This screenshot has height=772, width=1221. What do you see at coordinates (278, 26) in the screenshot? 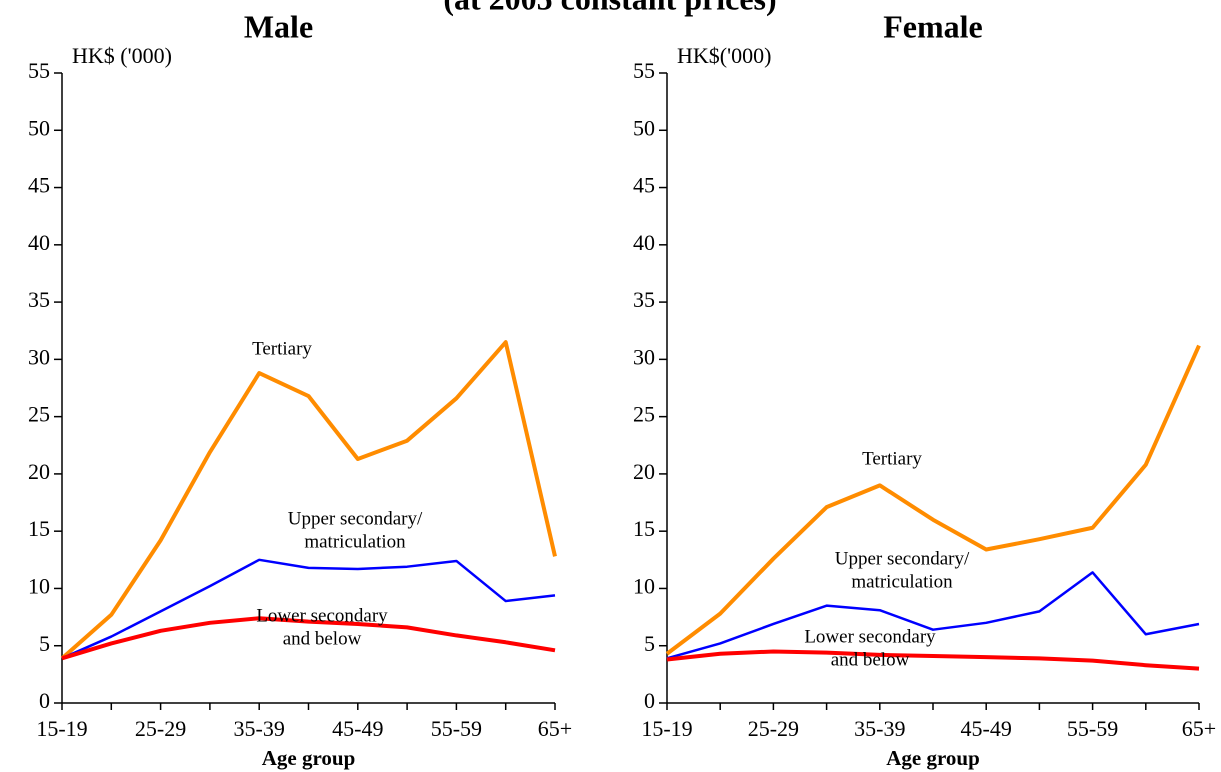
I see `panel-title: Male` at bounding box center [278, 26].